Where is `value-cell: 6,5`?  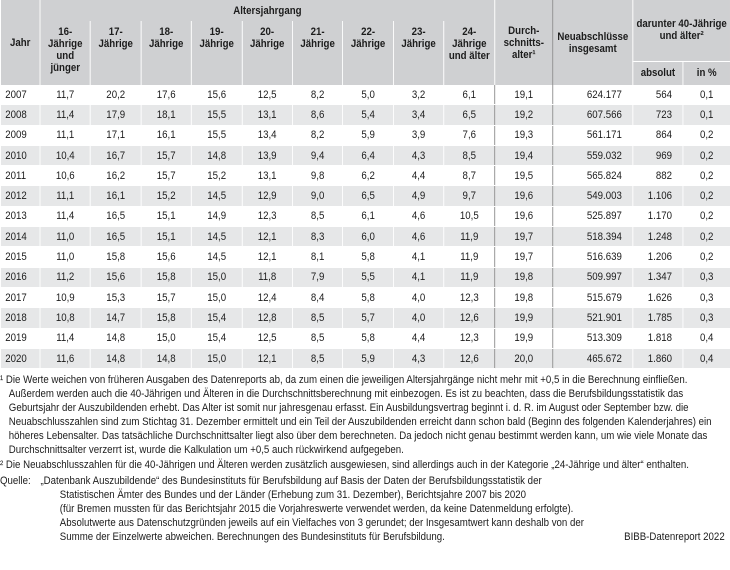
value-cell: 6,5 is located at coordinates (469, 115).